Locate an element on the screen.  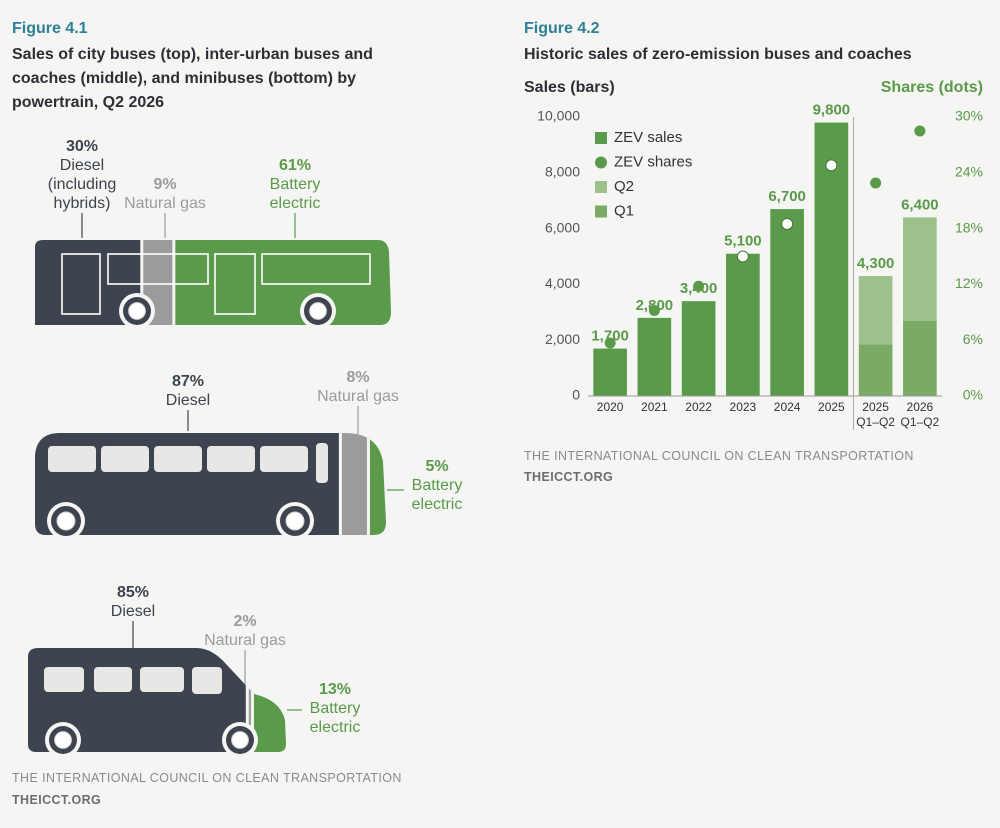
segment-value: 61% is located at coordinates (295, 165).